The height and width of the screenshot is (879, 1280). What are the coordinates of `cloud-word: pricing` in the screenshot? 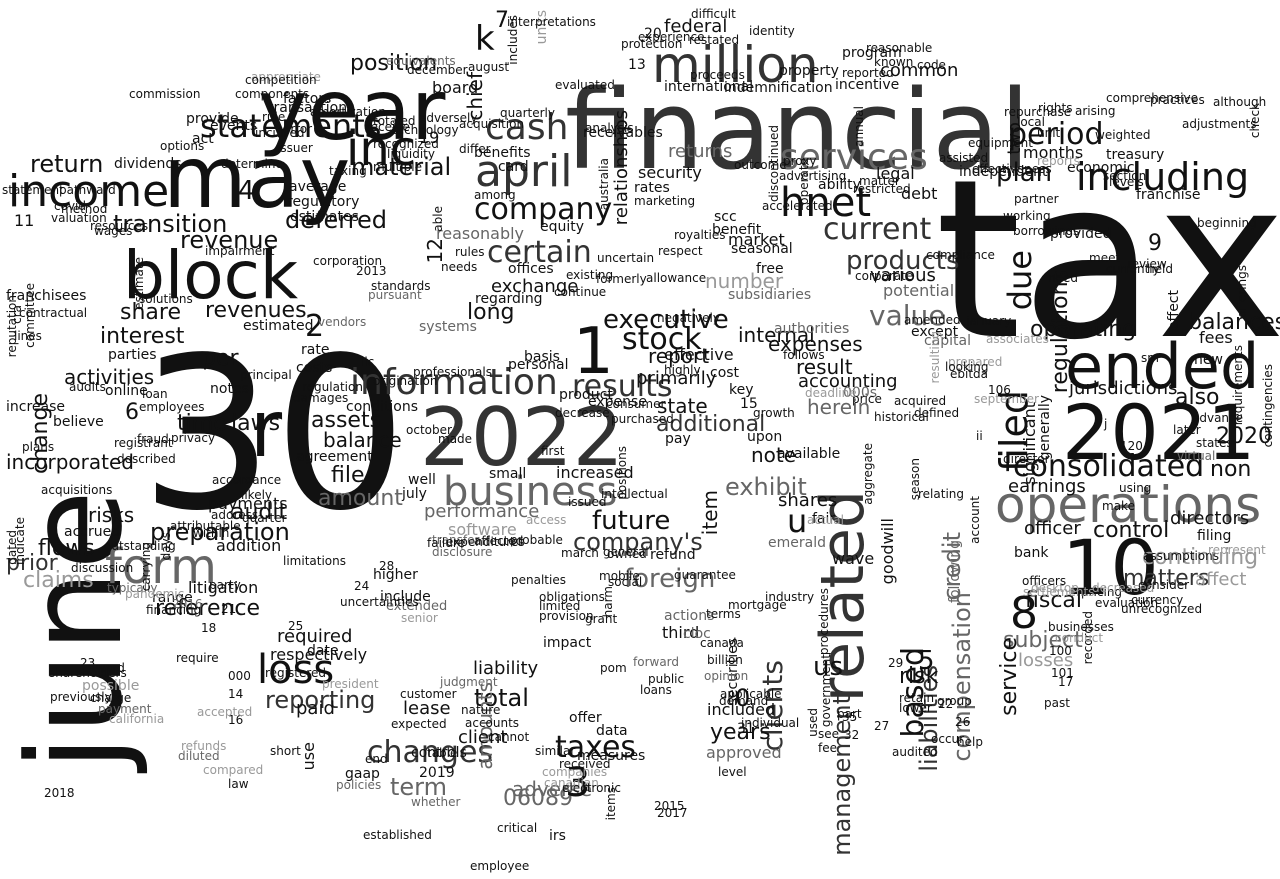 It's located at (1102, 592).